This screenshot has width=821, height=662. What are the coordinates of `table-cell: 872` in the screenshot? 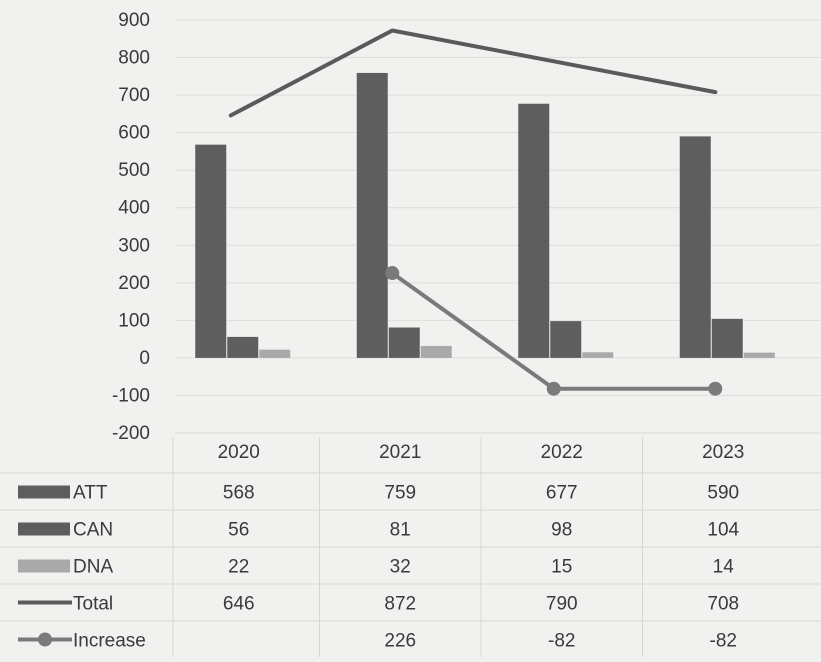 It's located at (400, 604).